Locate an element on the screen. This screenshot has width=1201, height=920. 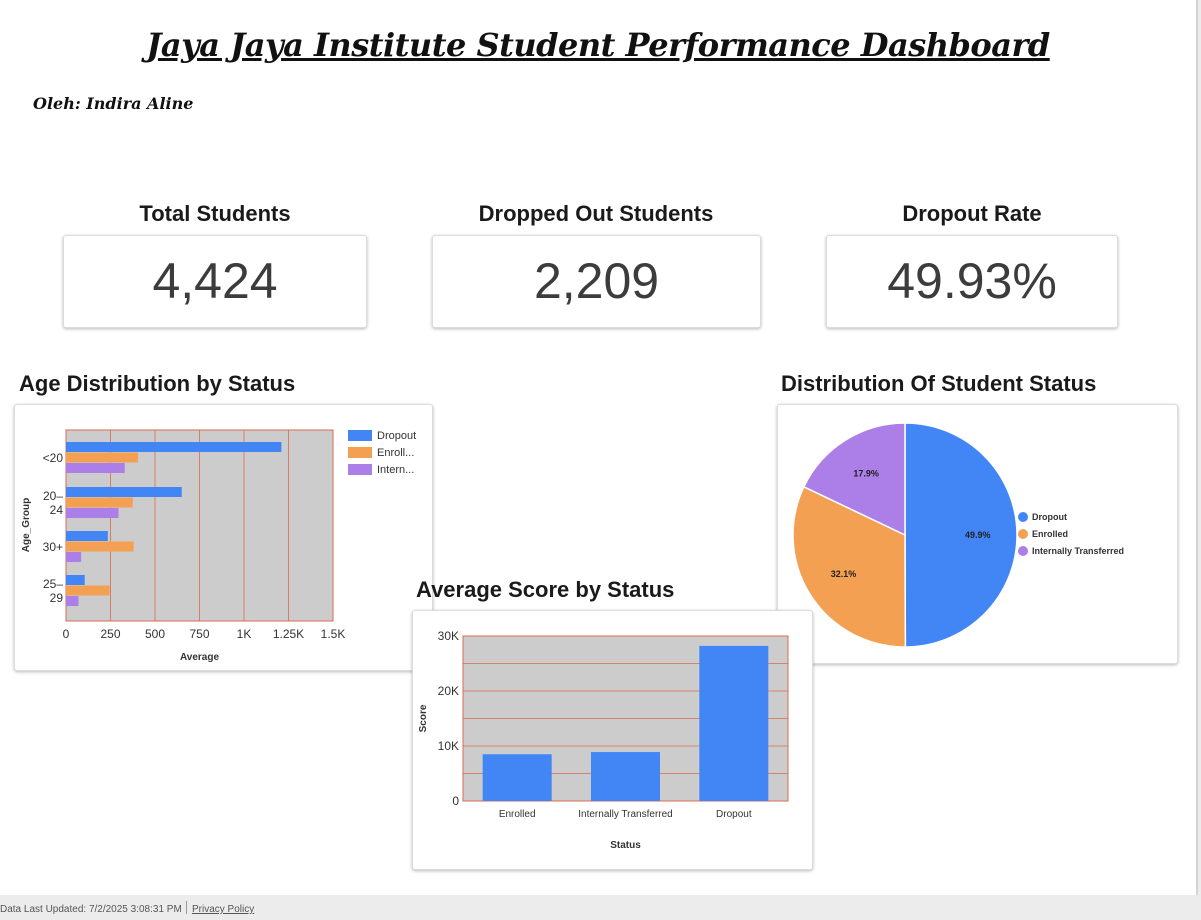
y-tick-label: 20– is located at coordinates (53, 496).